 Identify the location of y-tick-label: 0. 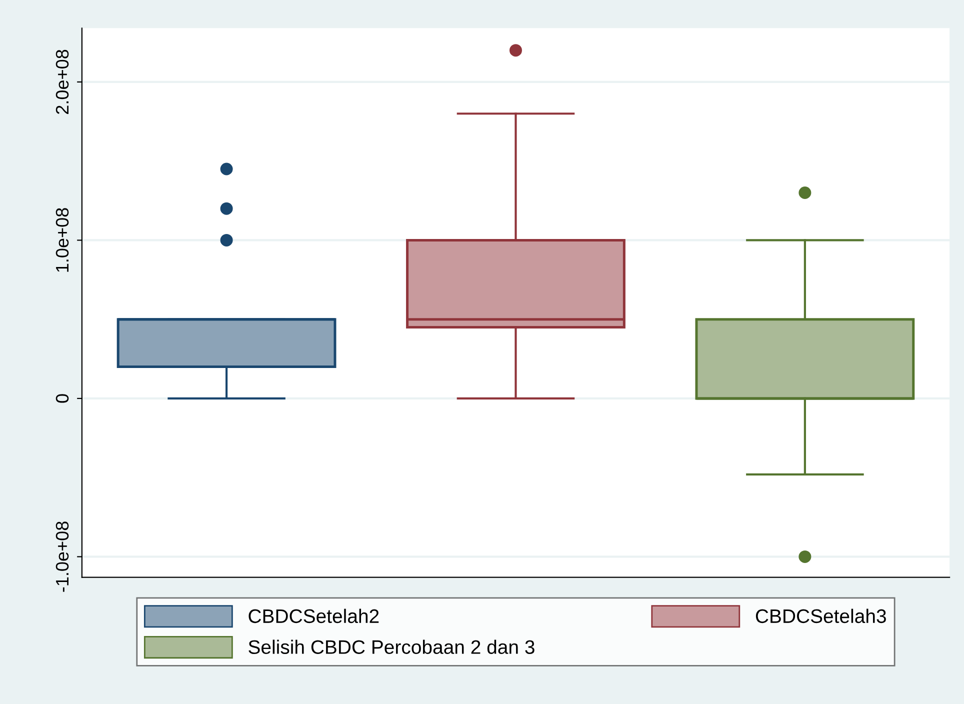
(62, 398).